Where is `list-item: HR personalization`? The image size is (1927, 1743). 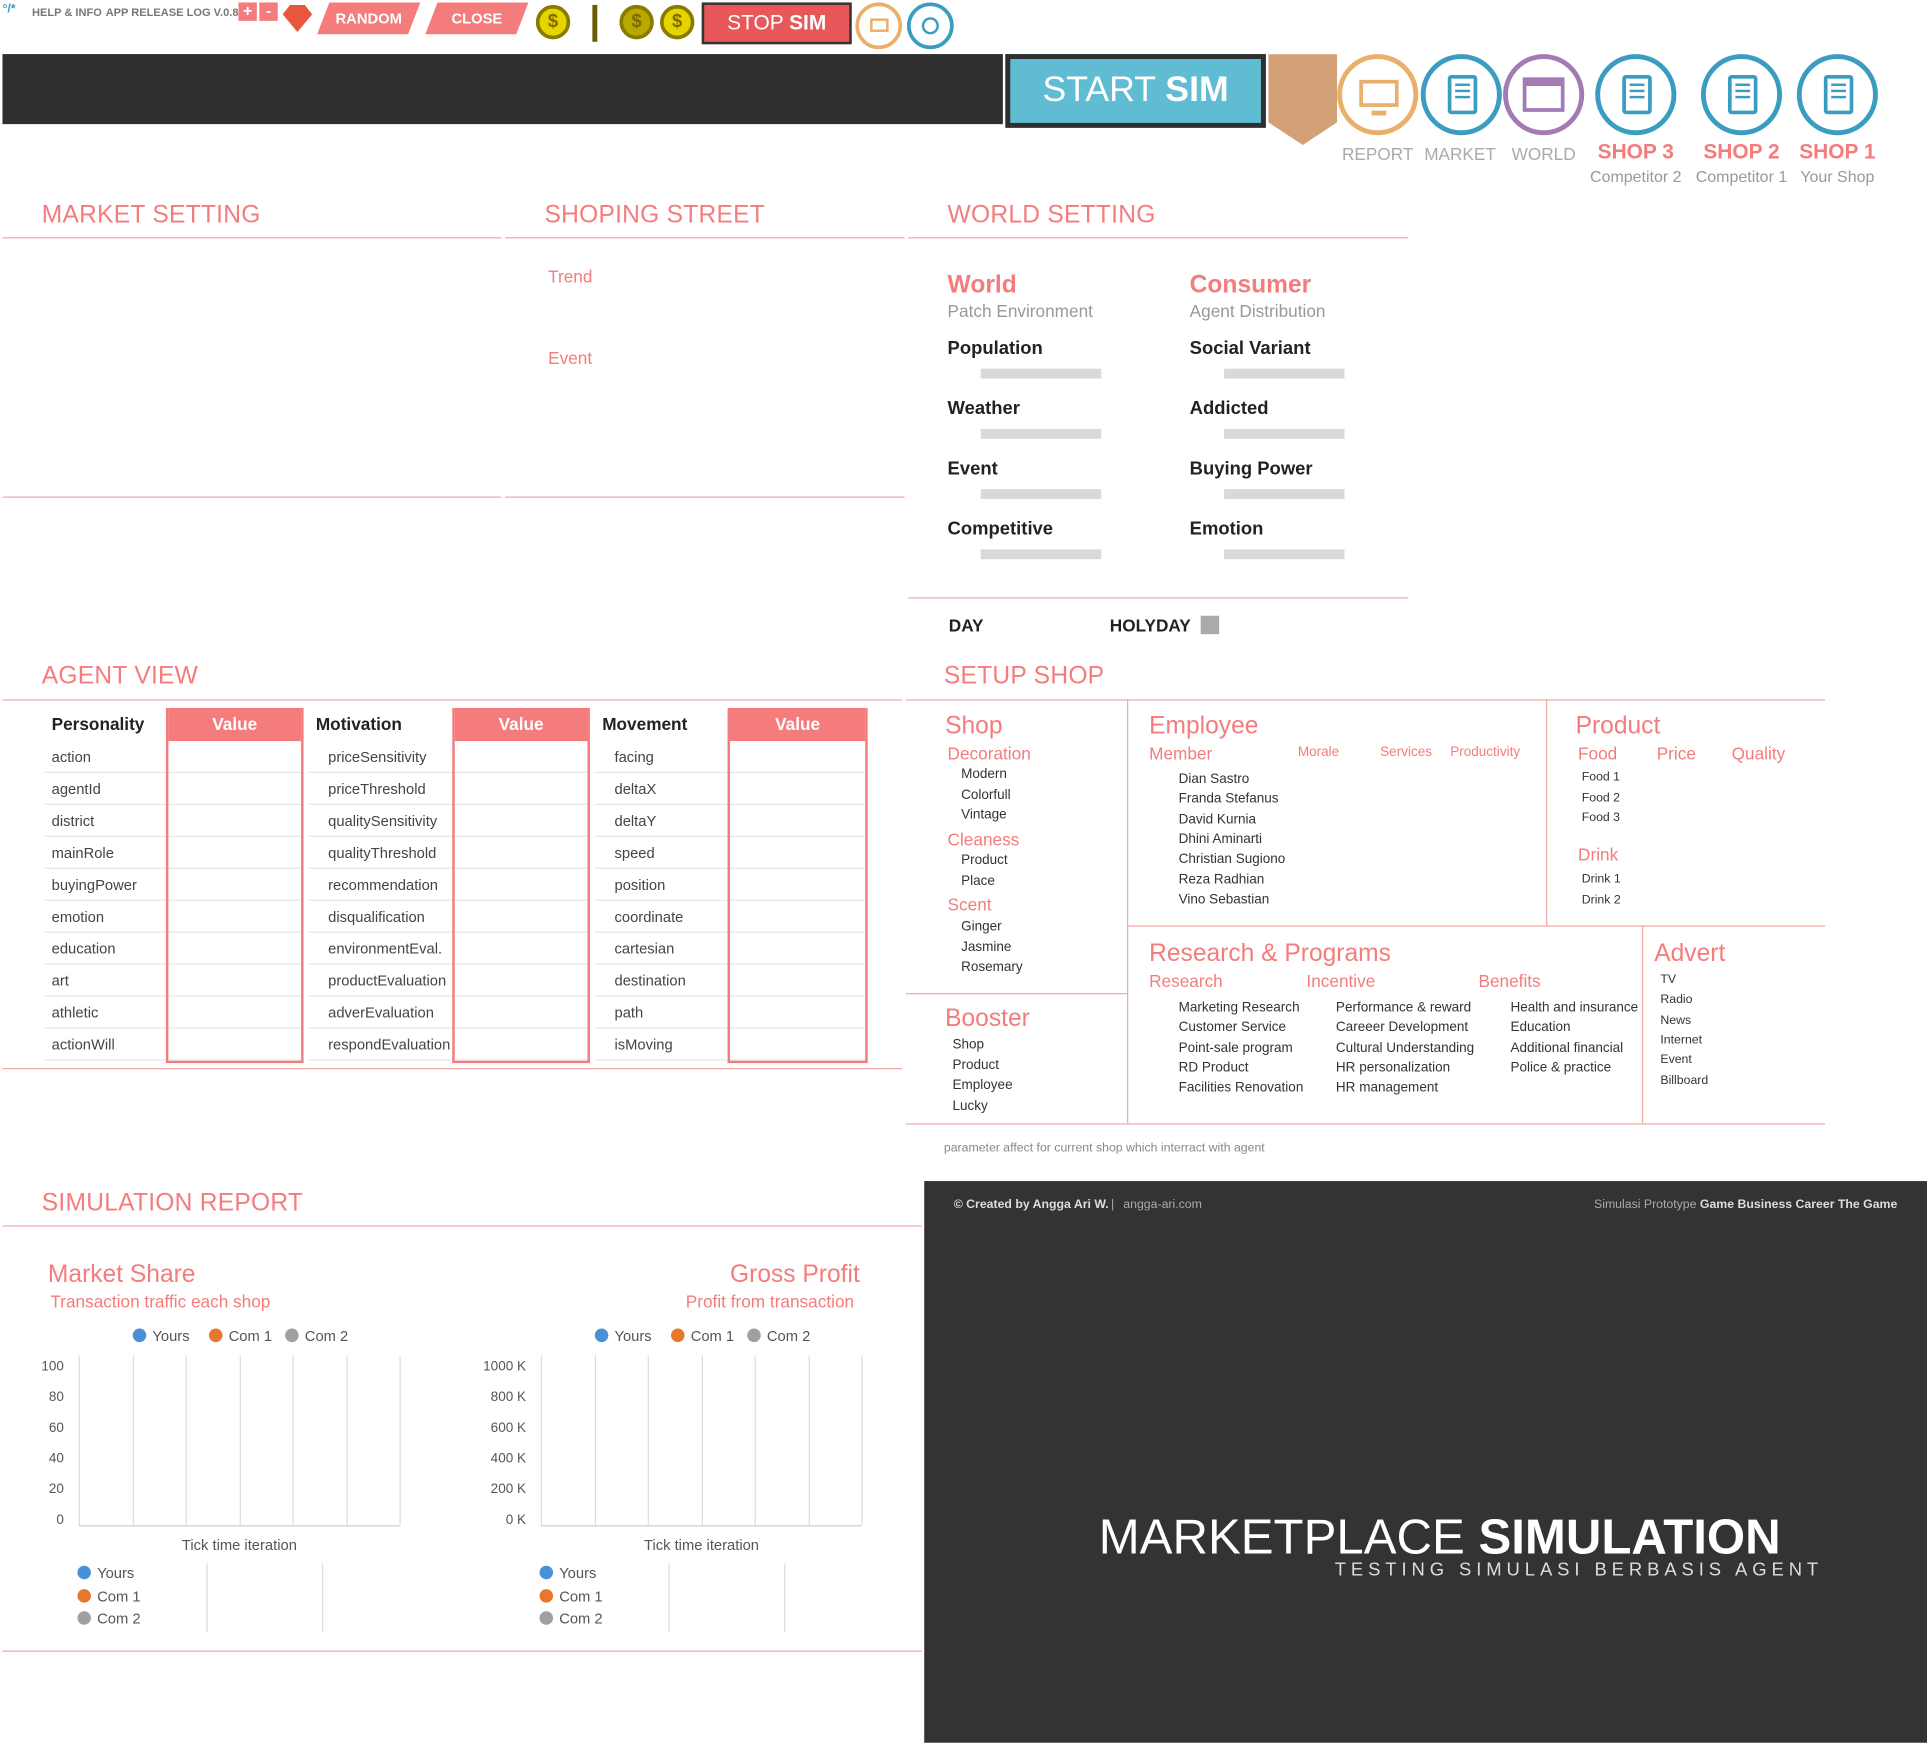
list-item: HR personalization is located at coordinates (1393, 1068).